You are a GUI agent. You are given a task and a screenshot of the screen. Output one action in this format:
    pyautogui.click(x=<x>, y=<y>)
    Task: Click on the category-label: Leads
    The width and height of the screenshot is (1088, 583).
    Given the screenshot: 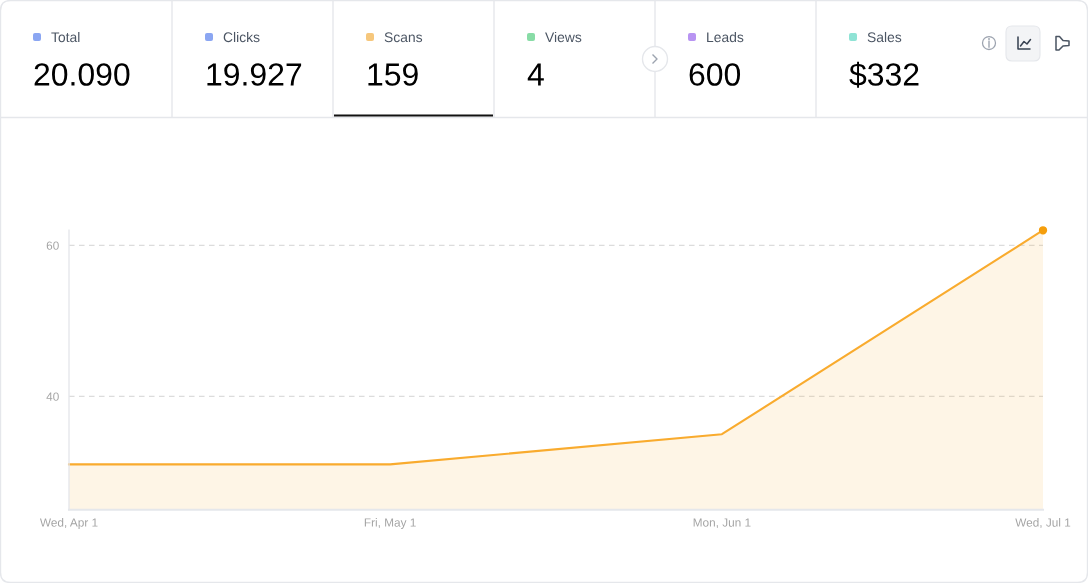 What is the action you would take?
    pyautogui.click(x=725, y=37)
    